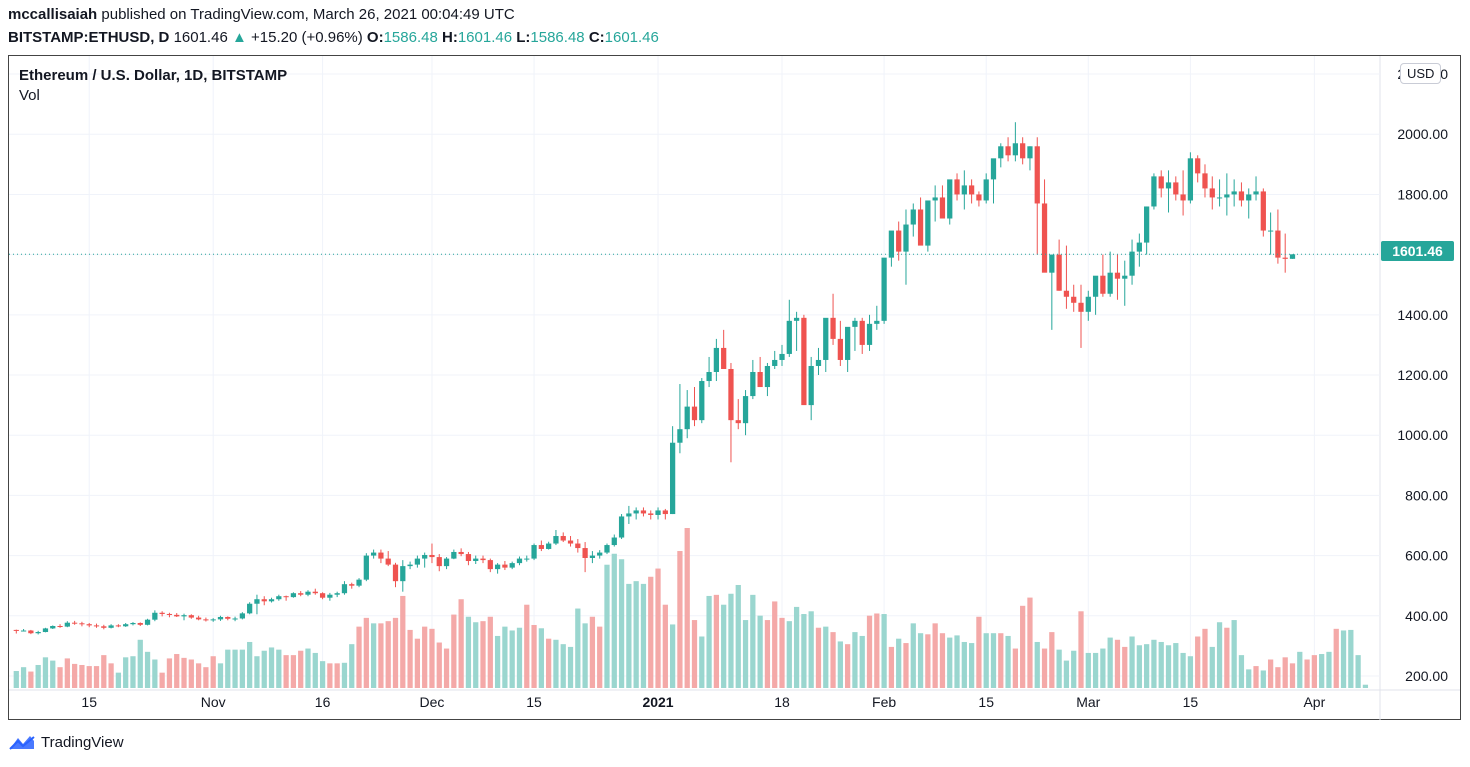 The image size is (1470, 767). Describe the element at coordinates (432, 702) in the screenshot. I see `x-tick-label: Dec` at that location.